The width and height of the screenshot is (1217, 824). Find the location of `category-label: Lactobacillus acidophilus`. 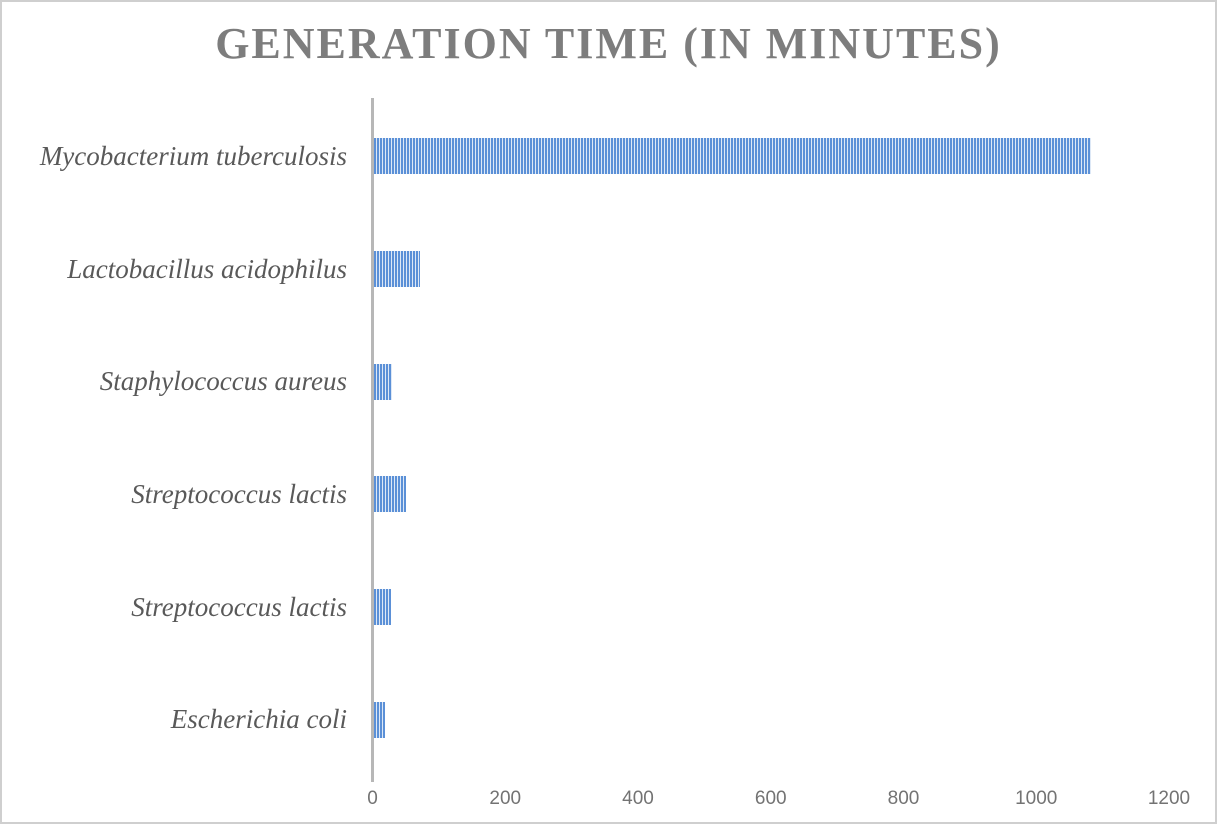

category-label: Lactobacillus acidophilus is located at coordinates (207, 268).